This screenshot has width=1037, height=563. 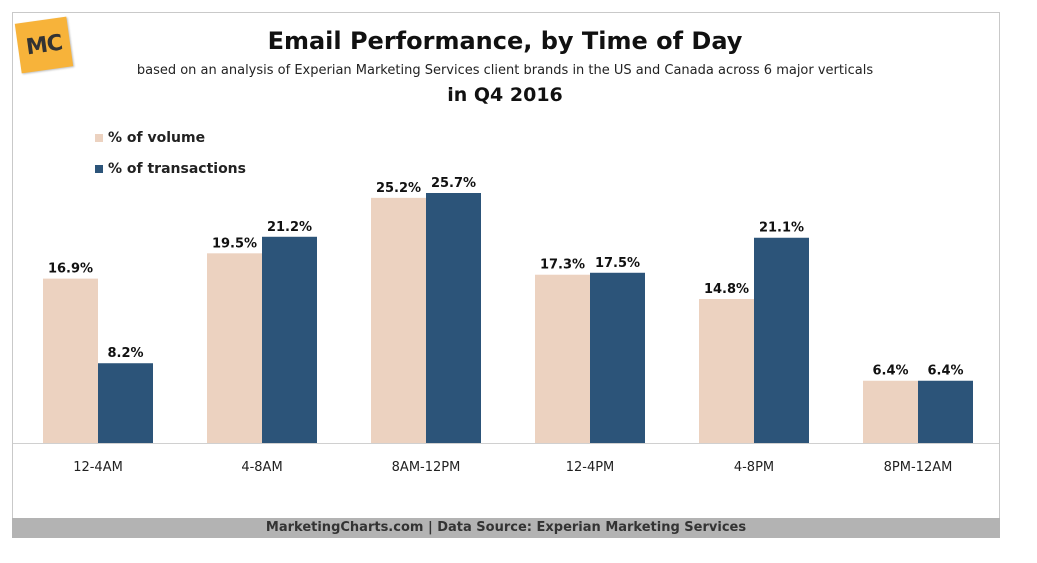 I want to click on x-tick-label-1: 4-8AM, so click(x=261, y=467).